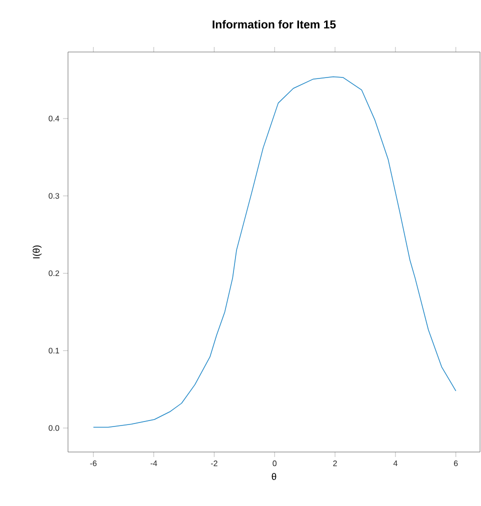 The height and width of the screenshot is (506, 481). I want to click on x-axis-title: θ, so click(274, 476).